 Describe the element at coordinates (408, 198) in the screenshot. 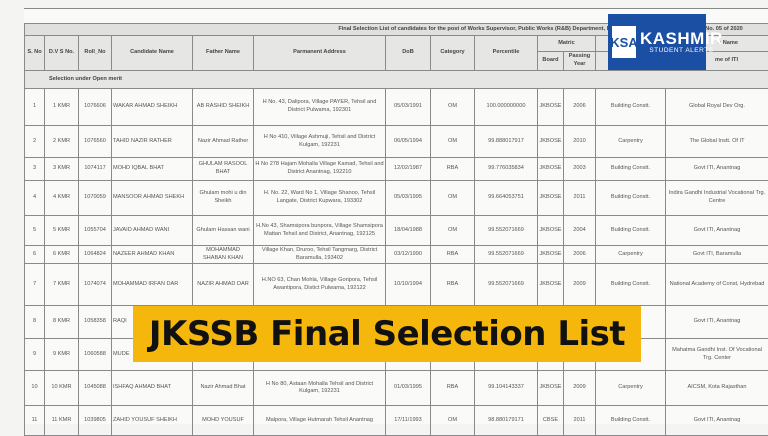

I see `cell-dob: 05/03/1995` at that location.